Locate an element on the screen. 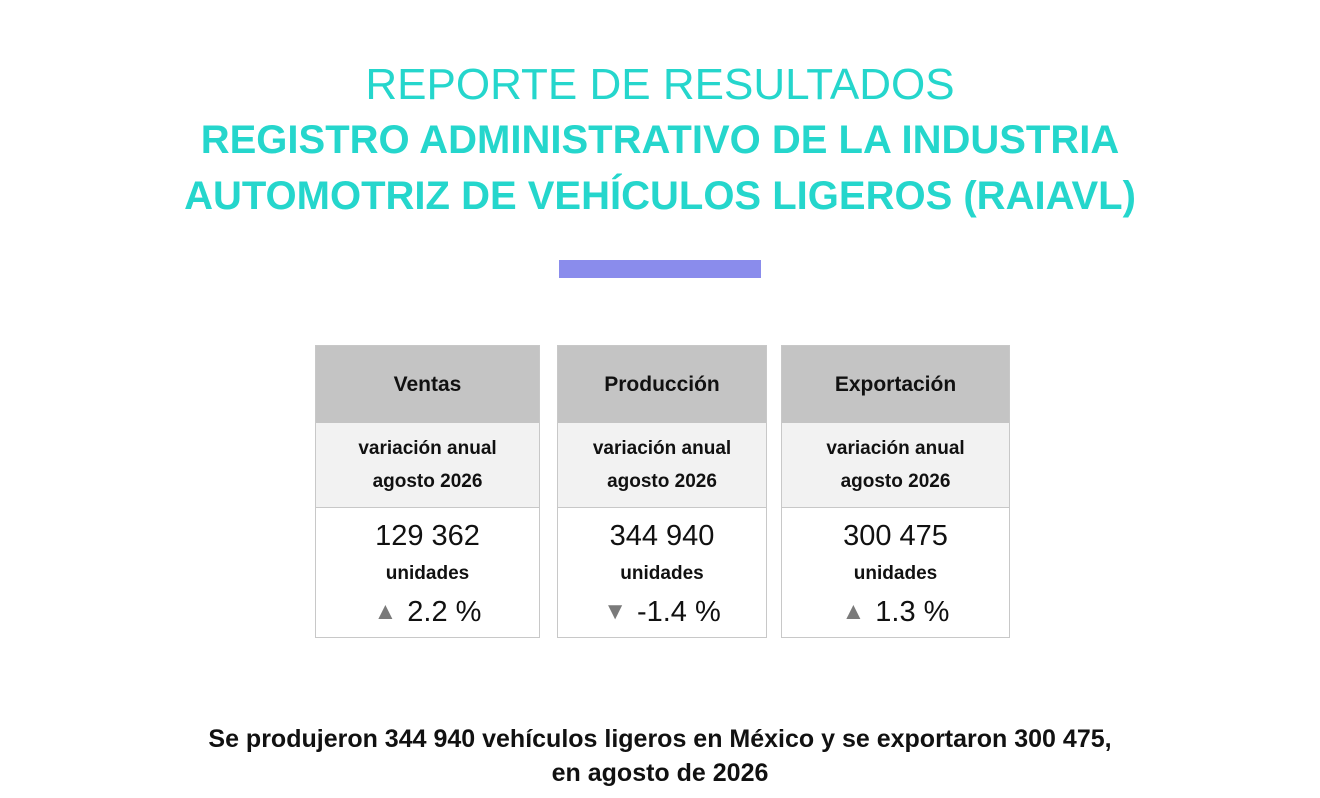  report-title-line1: REGISTRO ADMINISTRATIVO DE LA INDUSTRIA is located at coordinates (660, 140).